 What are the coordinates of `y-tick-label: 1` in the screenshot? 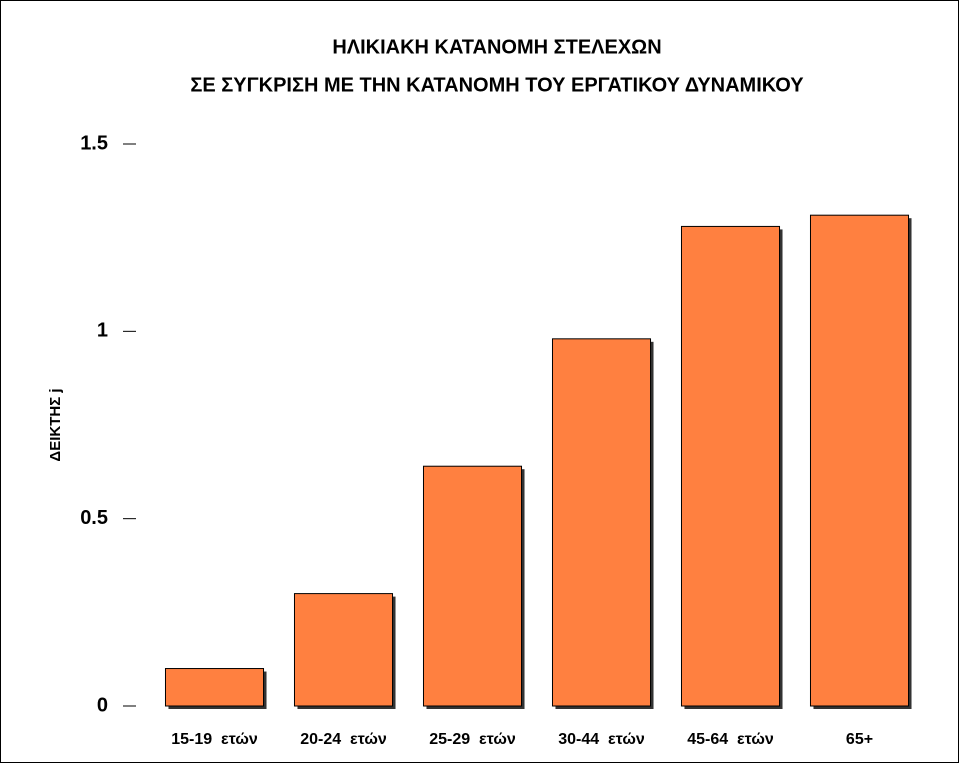 It's located at (102, 331).